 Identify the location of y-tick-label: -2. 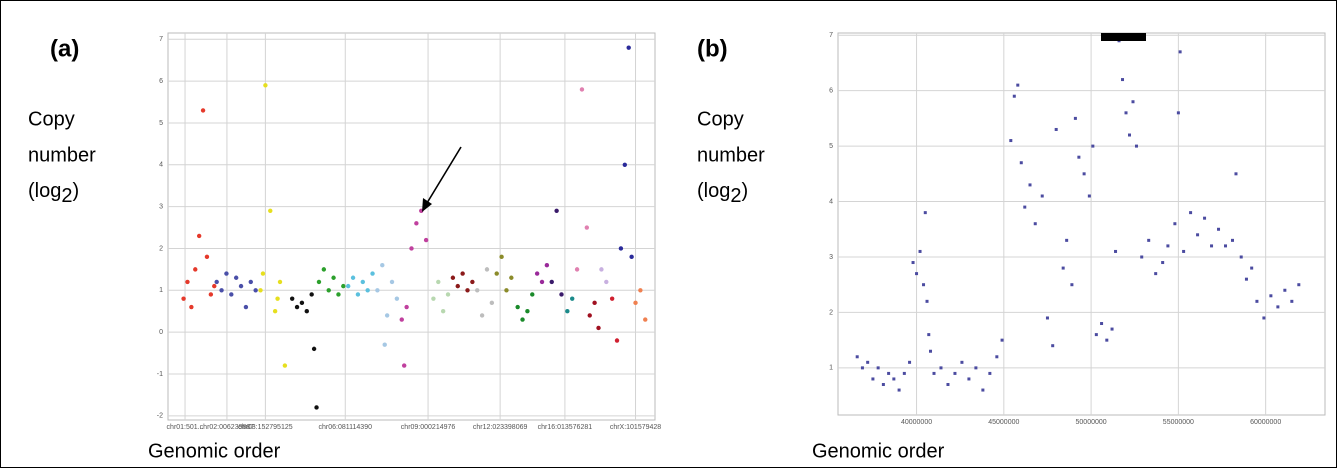
(160, 416).